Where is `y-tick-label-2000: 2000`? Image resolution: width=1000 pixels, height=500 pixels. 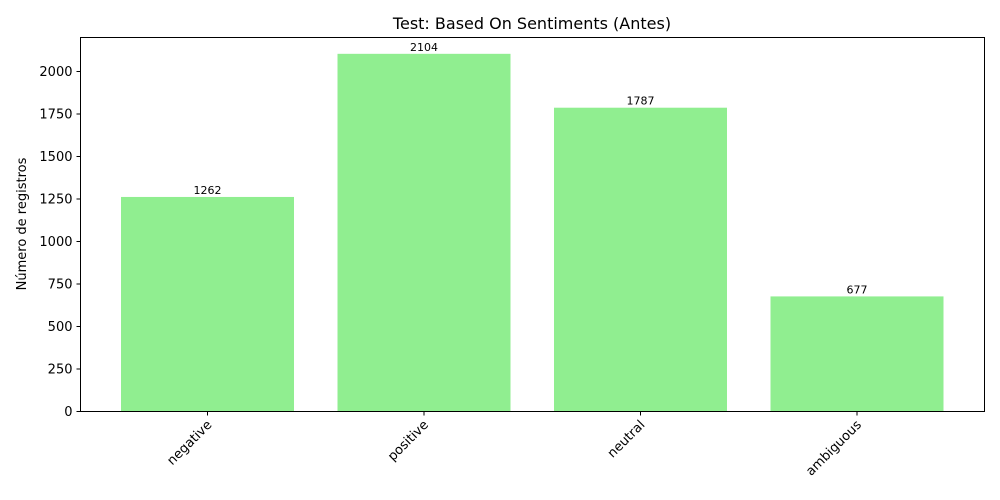
y-tick-label-2000: 2000 is located at coordinates (55, 72).